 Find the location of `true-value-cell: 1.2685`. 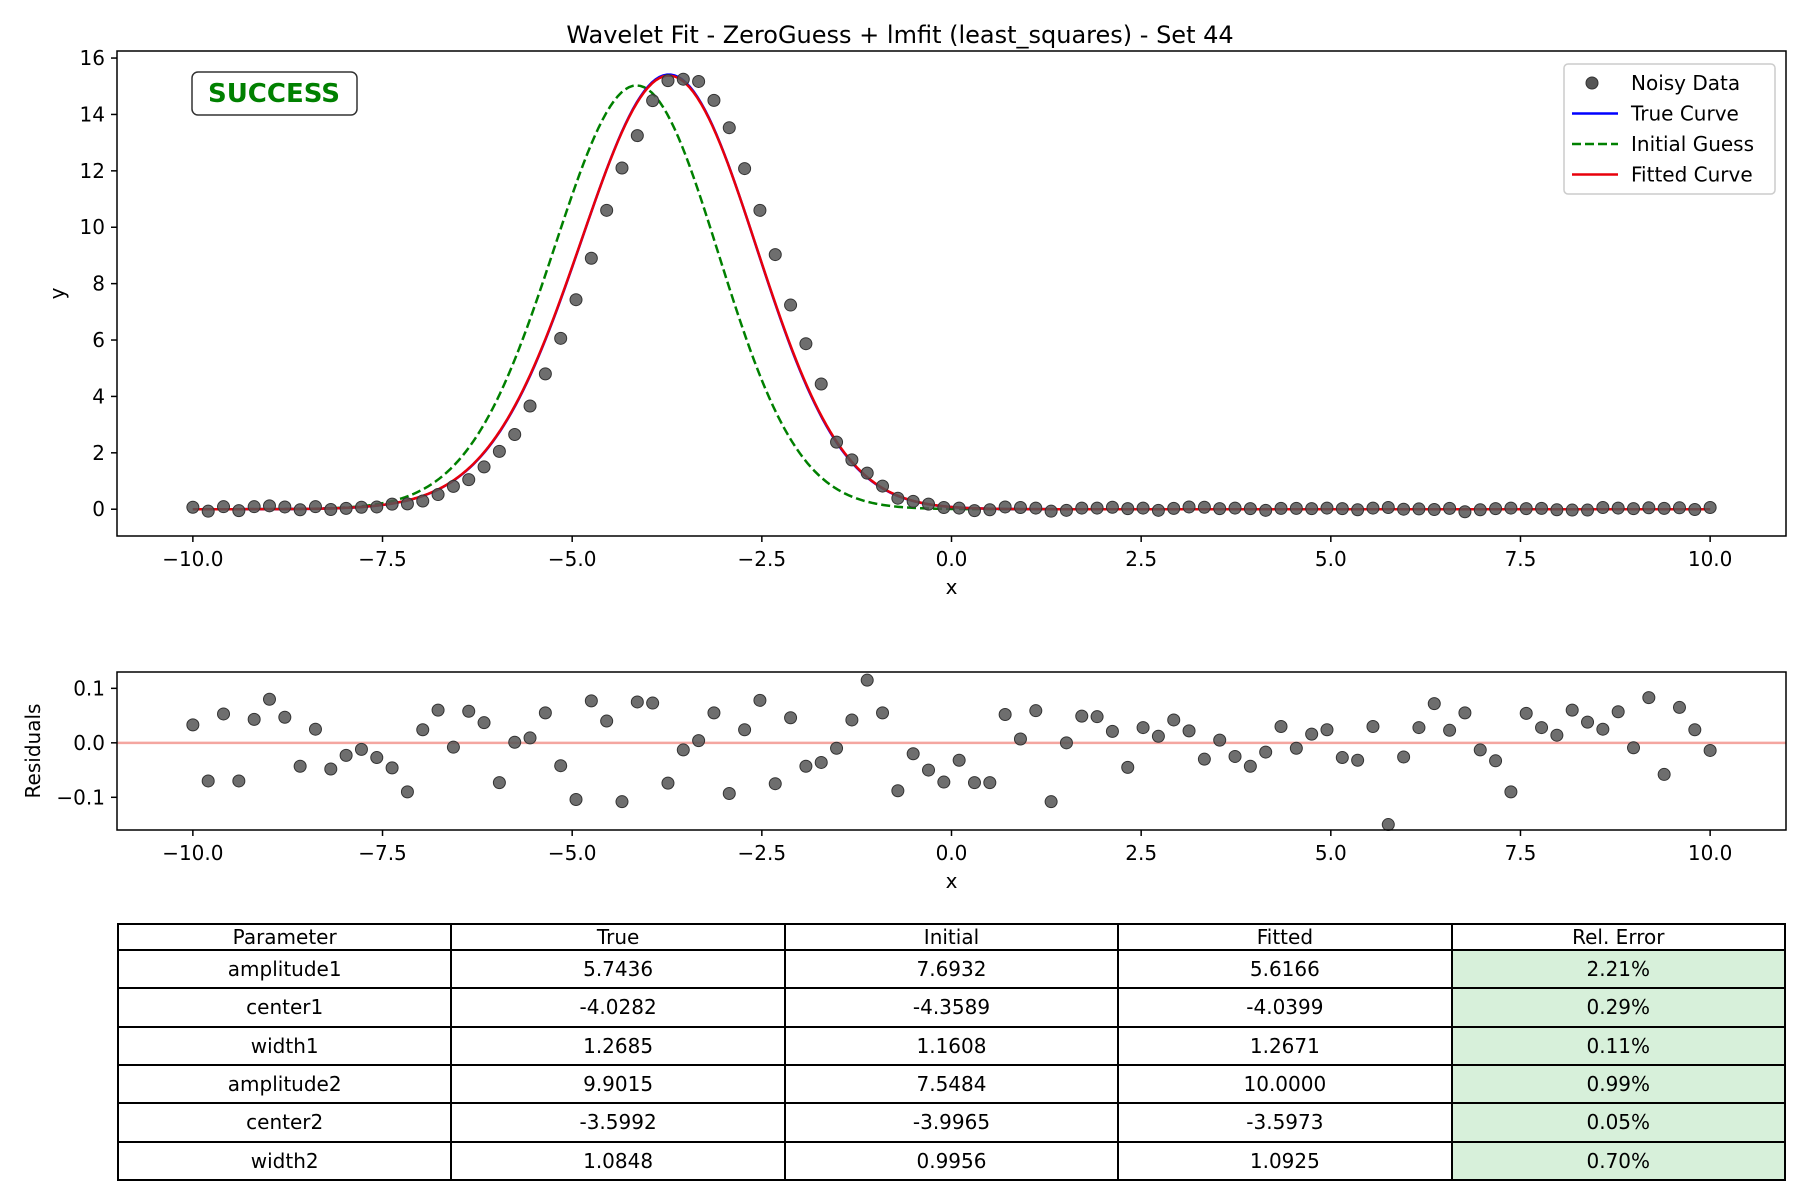

true-value-cell: 1.2685 is located at coordinates (618, 1045).